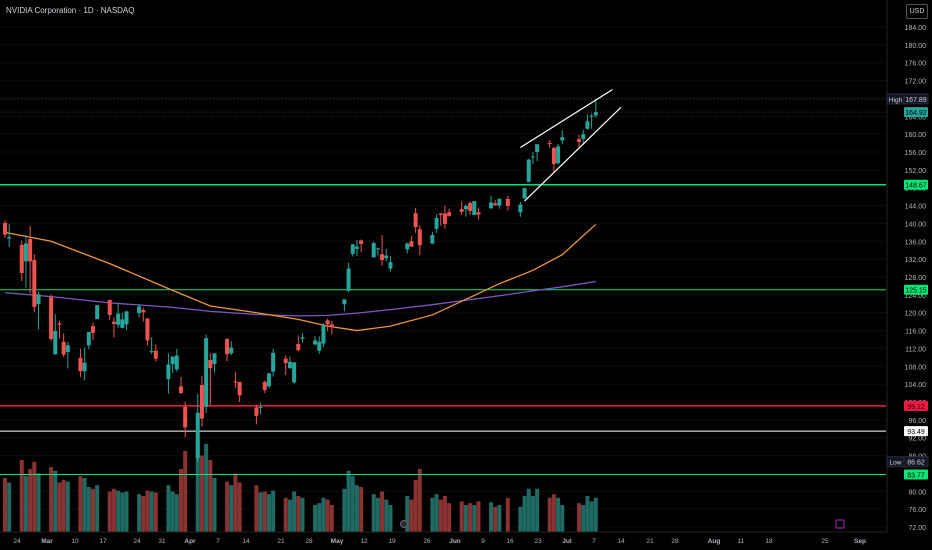 The width and height of the screenshot is (932, 550). I want to click on price-tick-label: 184.00, so click(916, 28).